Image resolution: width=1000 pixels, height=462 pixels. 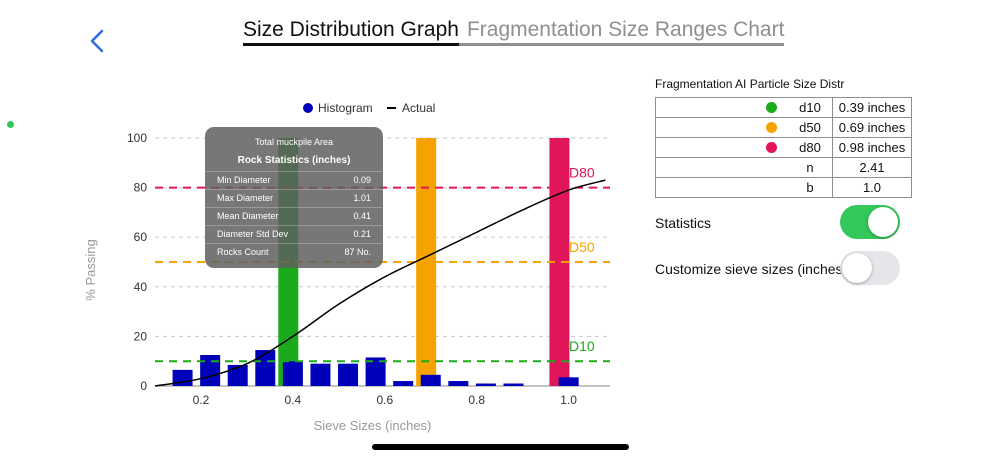 What do you see at coordinates (243, 252) in the screenshot?
I see `tooltip-row-label: Rocks Count` at bounding box center [243, 252].